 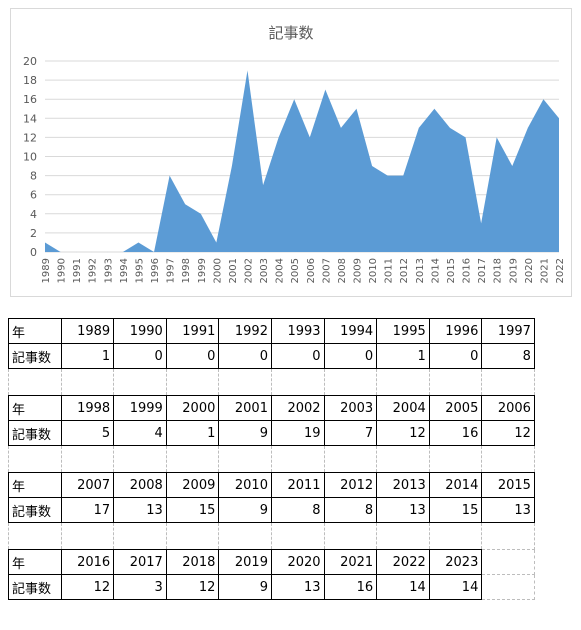 I want to click on year-cell: 2023, so click(x=455, y=562).